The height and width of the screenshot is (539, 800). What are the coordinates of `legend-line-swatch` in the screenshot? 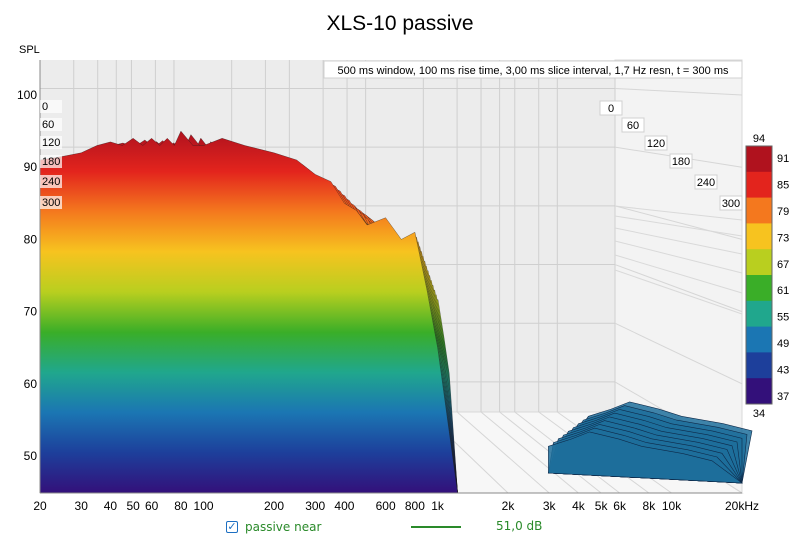 It's located at (436, 527).